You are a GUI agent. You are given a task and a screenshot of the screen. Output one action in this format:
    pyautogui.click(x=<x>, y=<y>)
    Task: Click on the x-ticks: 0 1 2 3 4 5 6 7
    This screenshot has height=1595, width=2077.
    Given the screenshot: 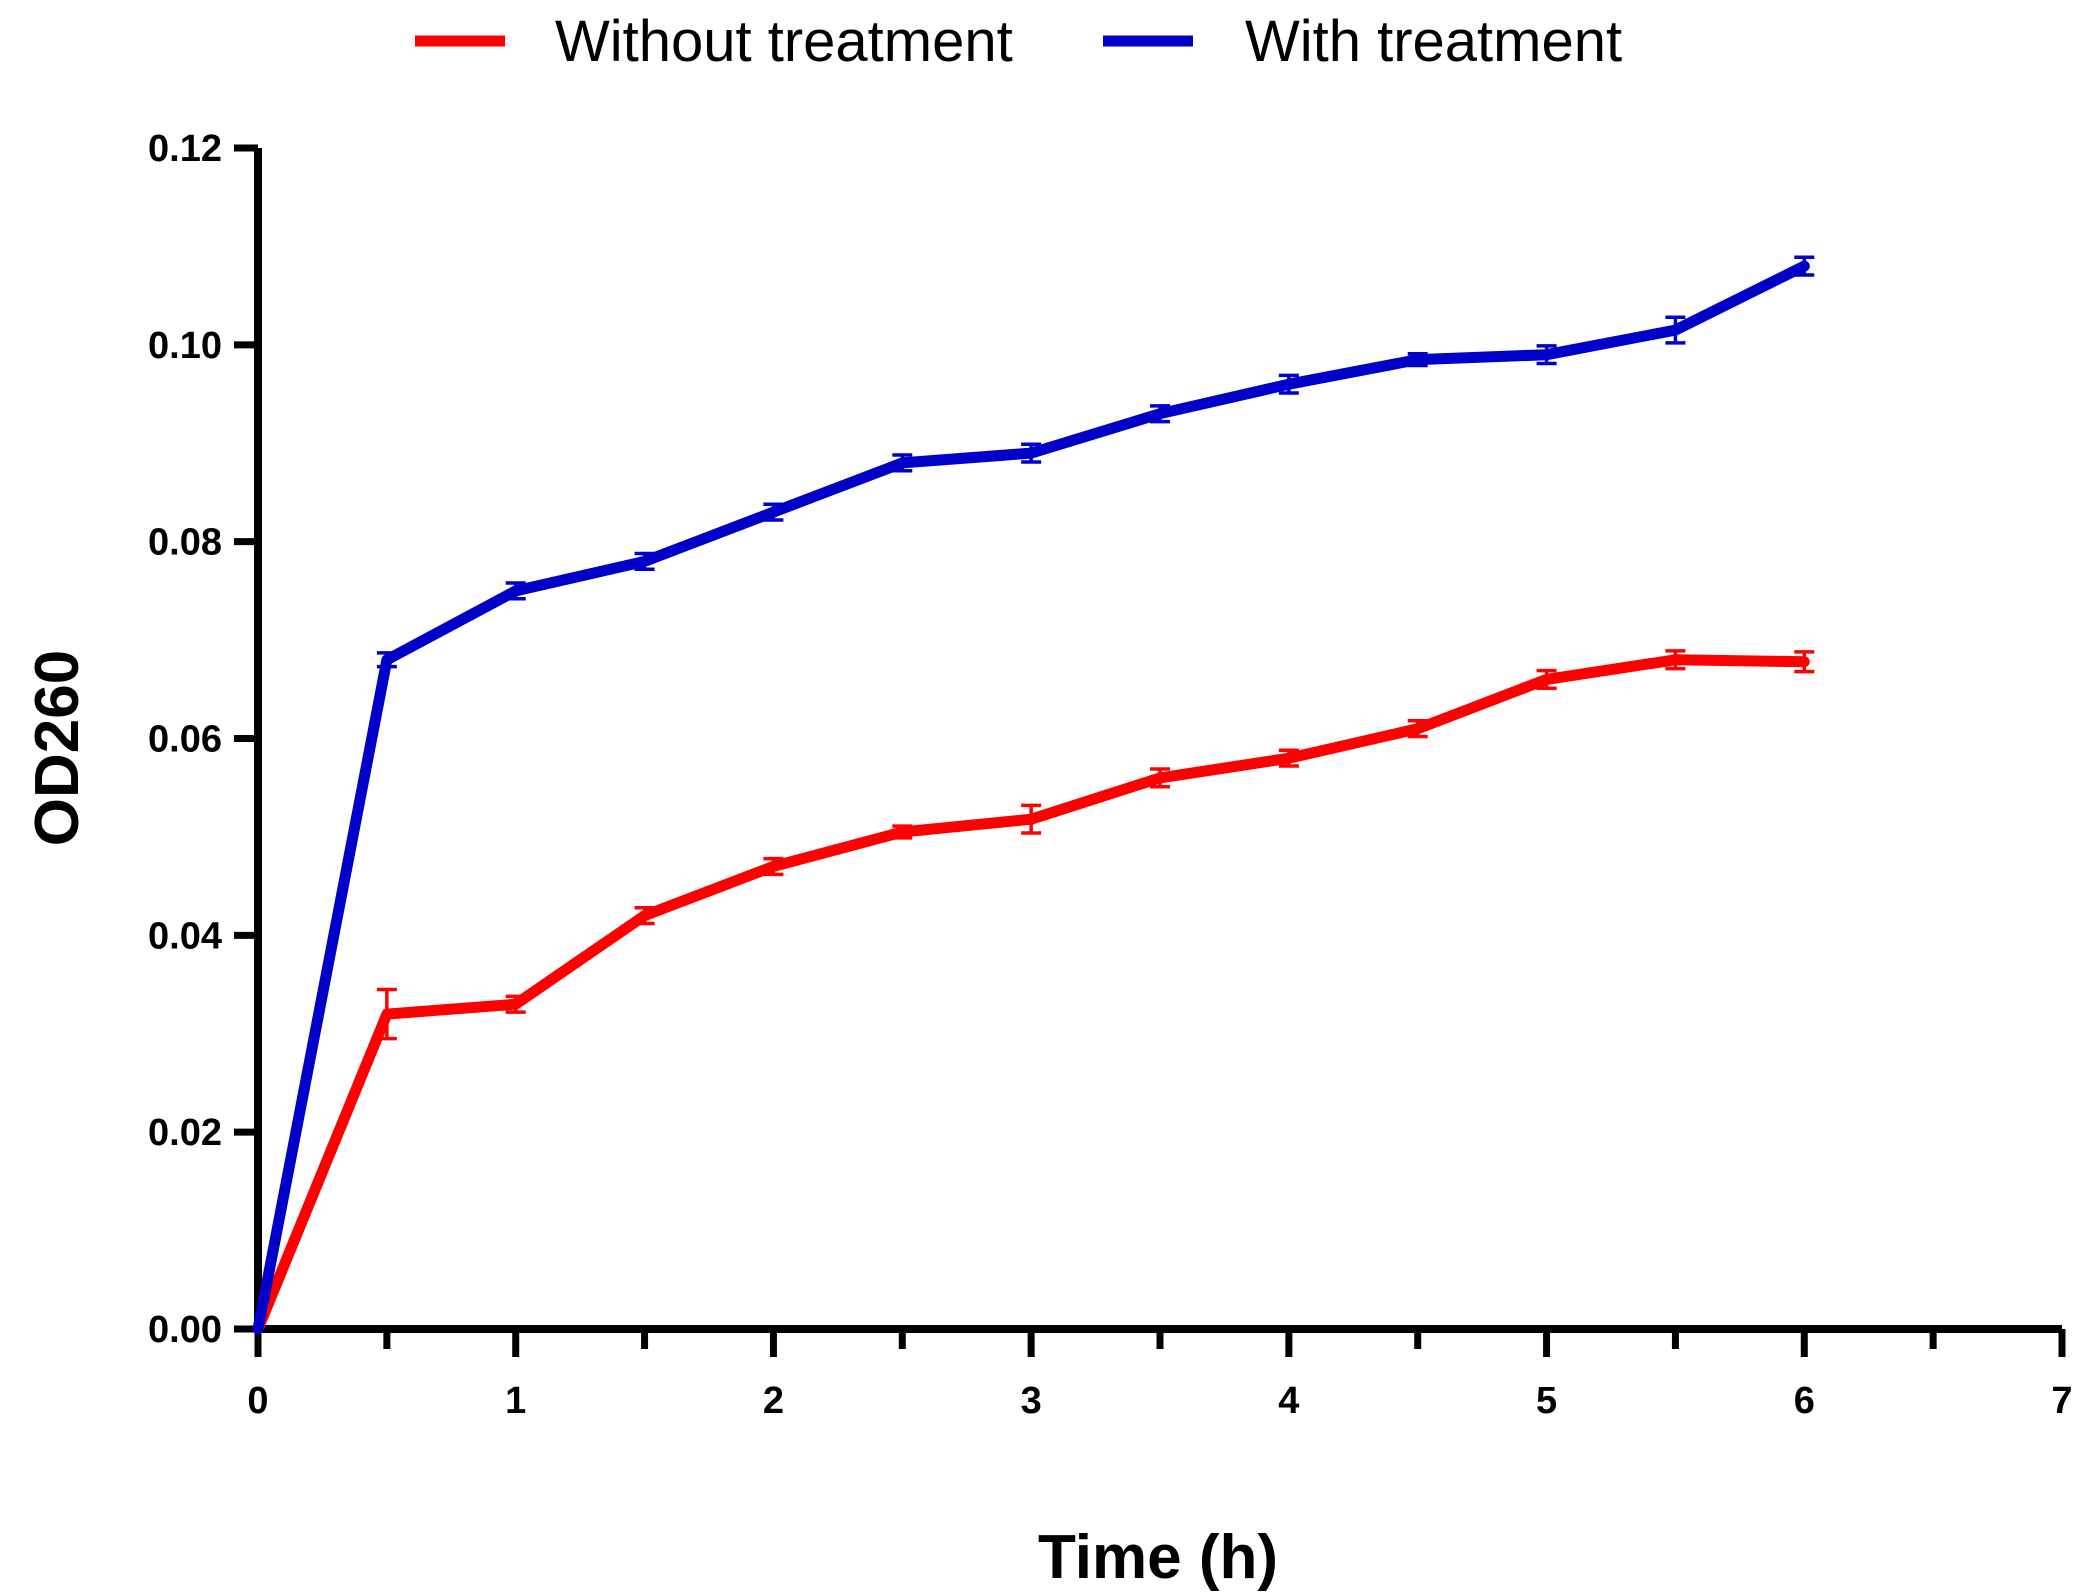 What is the action you would take?
    pyautogui.click(x=1160, y=1375)
    